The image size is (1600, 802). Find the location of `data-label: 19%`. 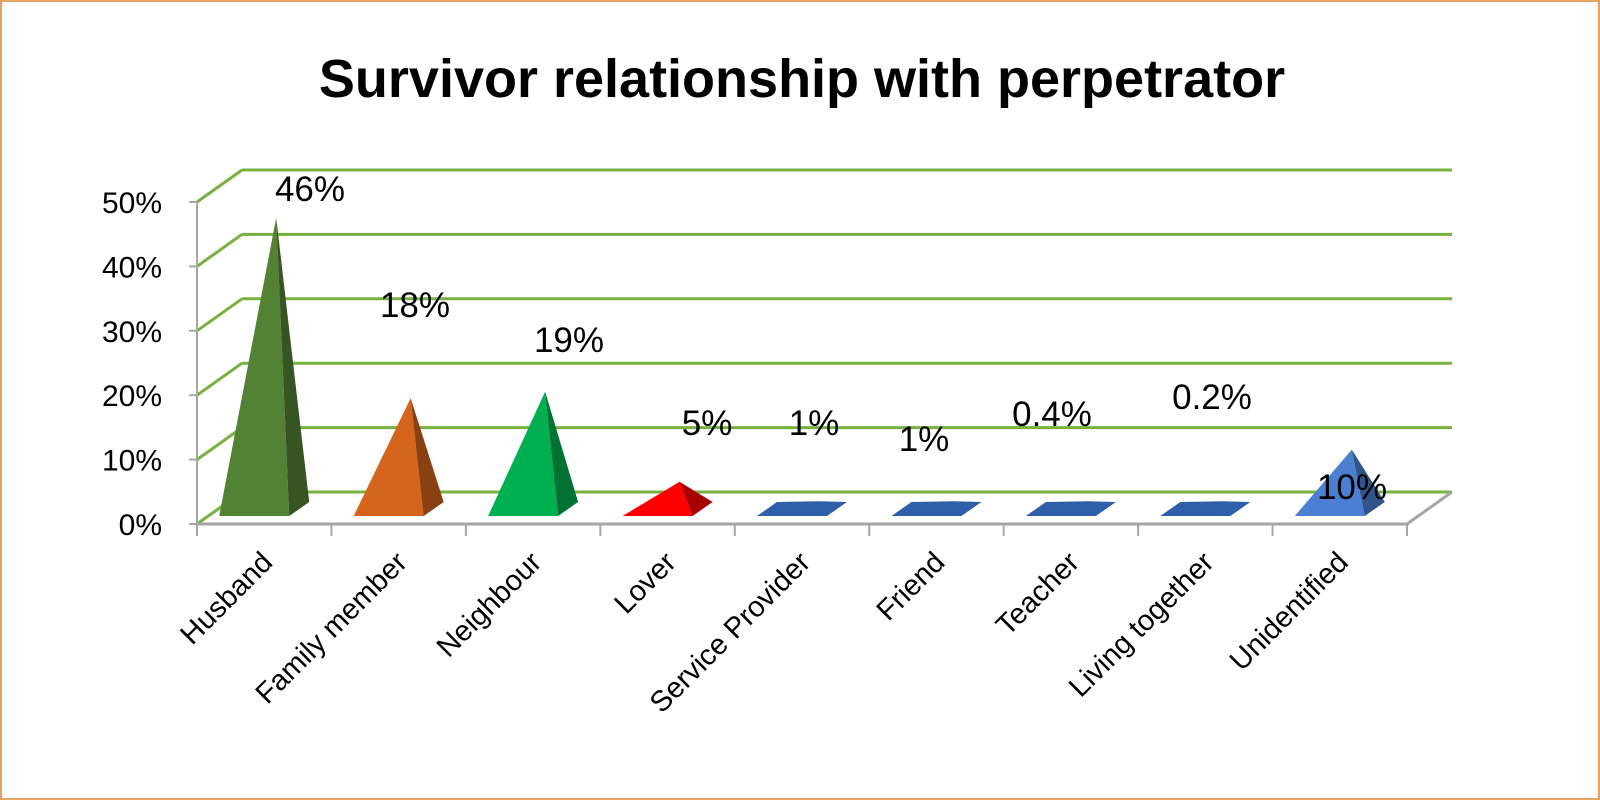

data-label: 19% is located at coordinates (569, 340).